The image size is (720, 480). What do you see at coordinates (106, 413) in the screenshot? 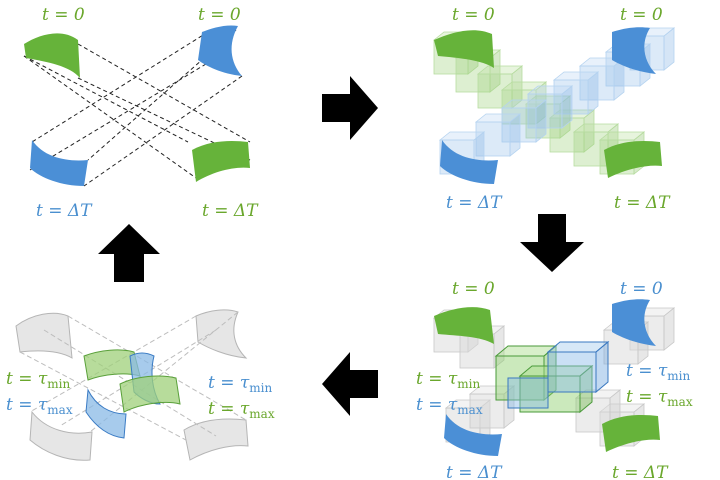
I see `blue-surface-swept-lower` at bounding box center [106, 413].